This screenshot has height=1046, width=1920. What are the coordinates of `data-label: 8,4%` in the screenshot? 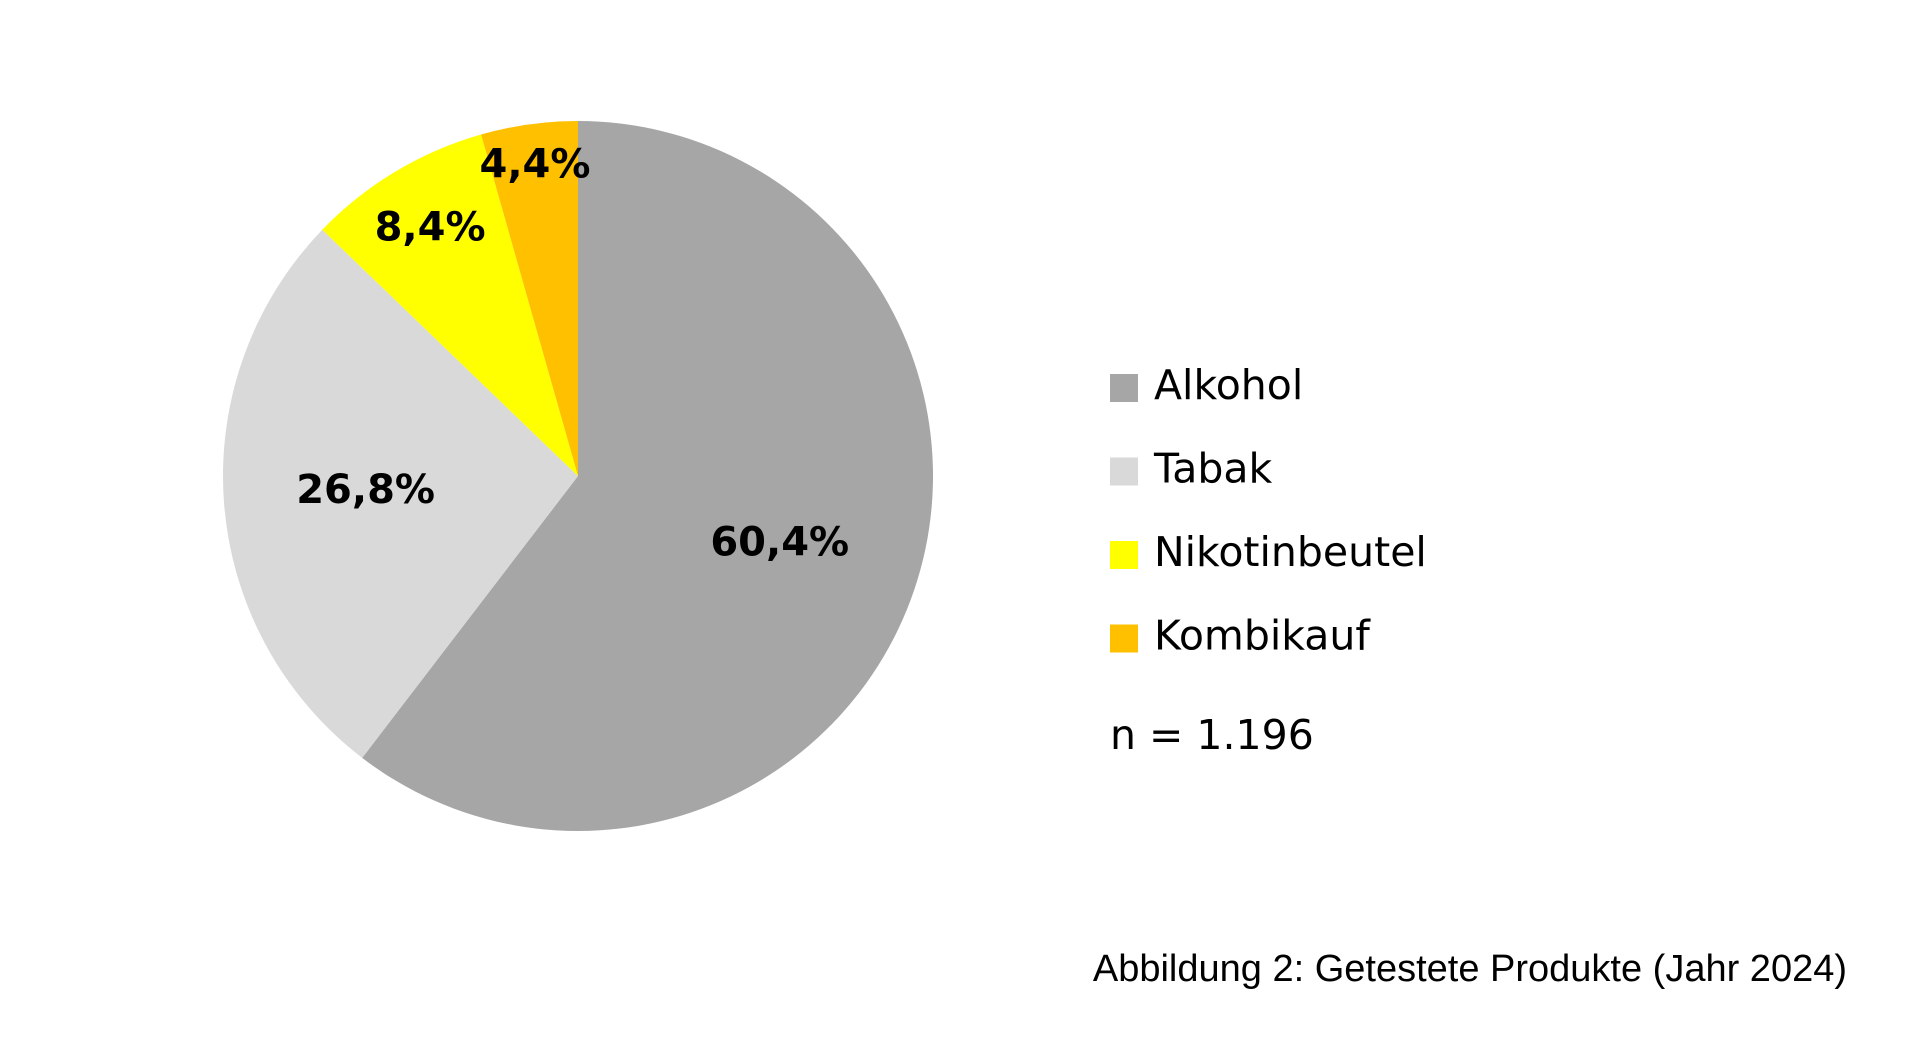 It's located at (430, 227).